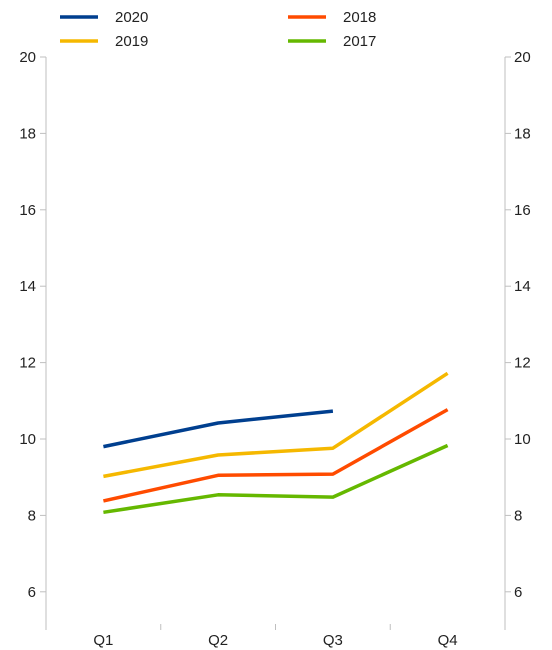 This screenshot has width=552, height=650. Describe the element at coordinates (131, 17) in the screenshot. I see `legend-label-2020: 2020` at that location.